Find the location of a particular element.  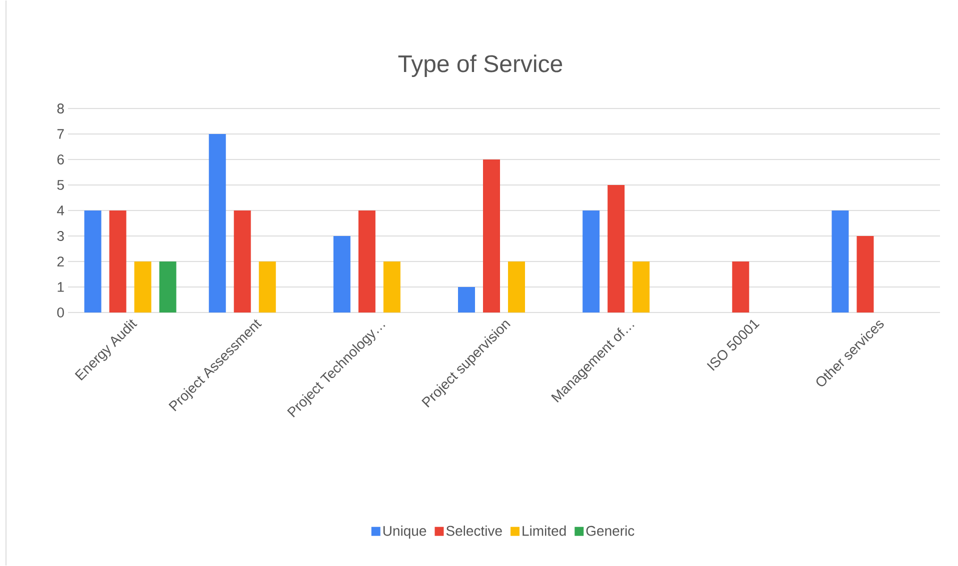

y-tick-label: 4 is located at coordinates (60, 211).